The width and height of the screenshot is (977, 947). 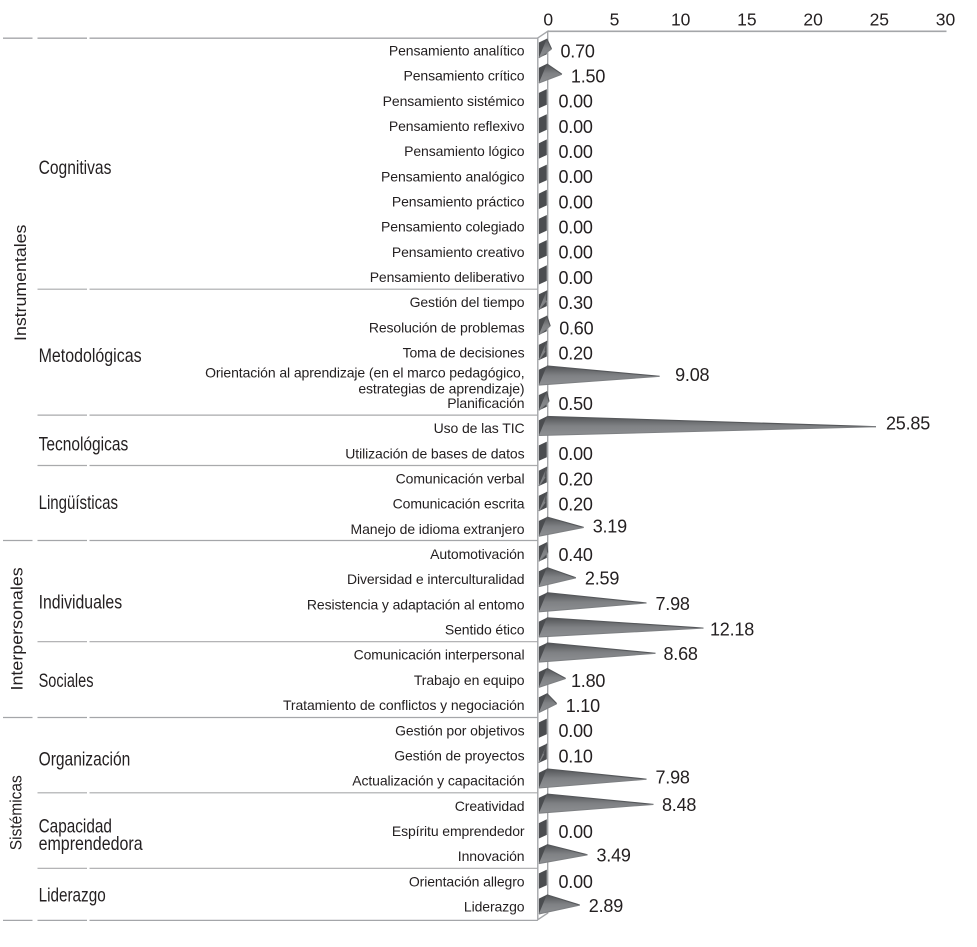 What do you see at coordinates (463, 76) in the screenshot?
I see `svg-text: Pensamiento crítico` at bounding box center [463, 76].